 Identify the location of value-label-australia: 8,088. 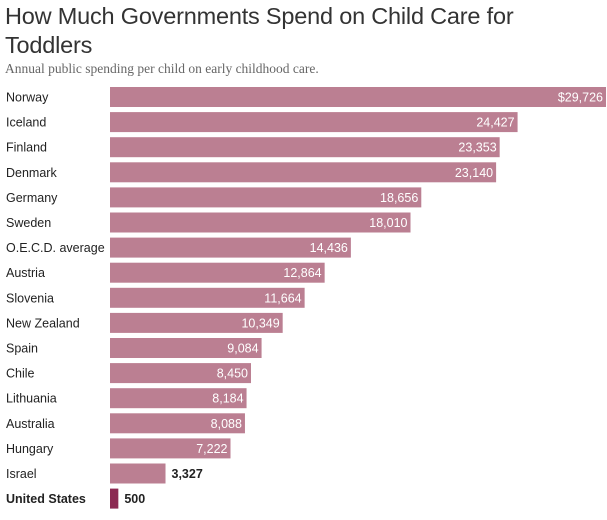
(226, 424).